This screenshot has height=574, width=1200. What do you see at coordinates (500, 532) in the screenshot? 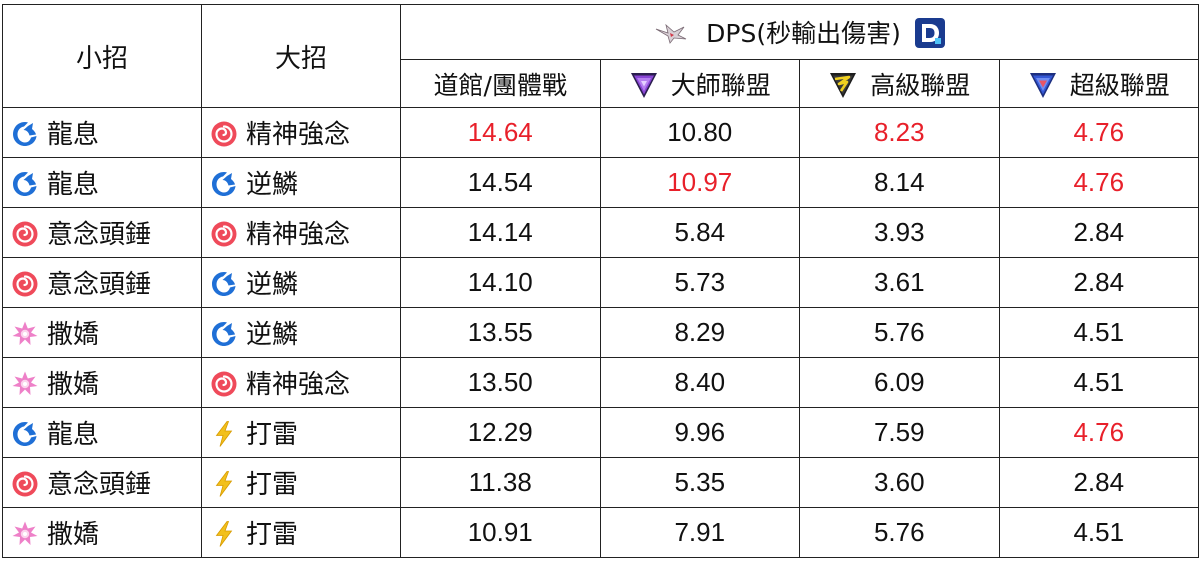
I see `dps-value: 10.91` at bounding box center [500, 532].